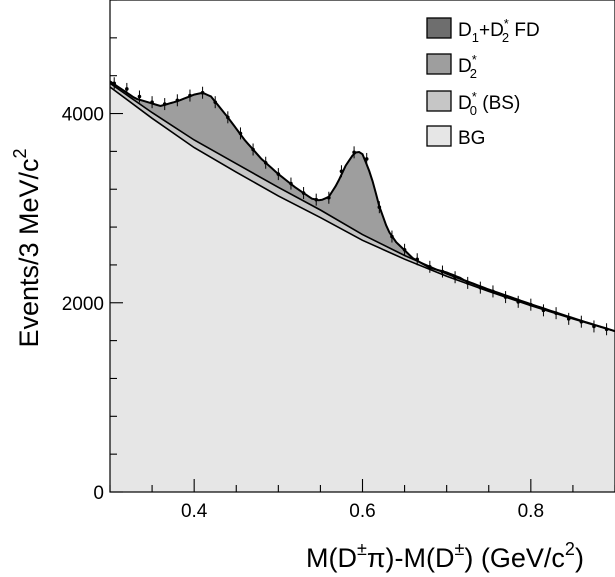 The image size is (615, 577). I want to click on legend-label: D* 2, so click(467, 66).